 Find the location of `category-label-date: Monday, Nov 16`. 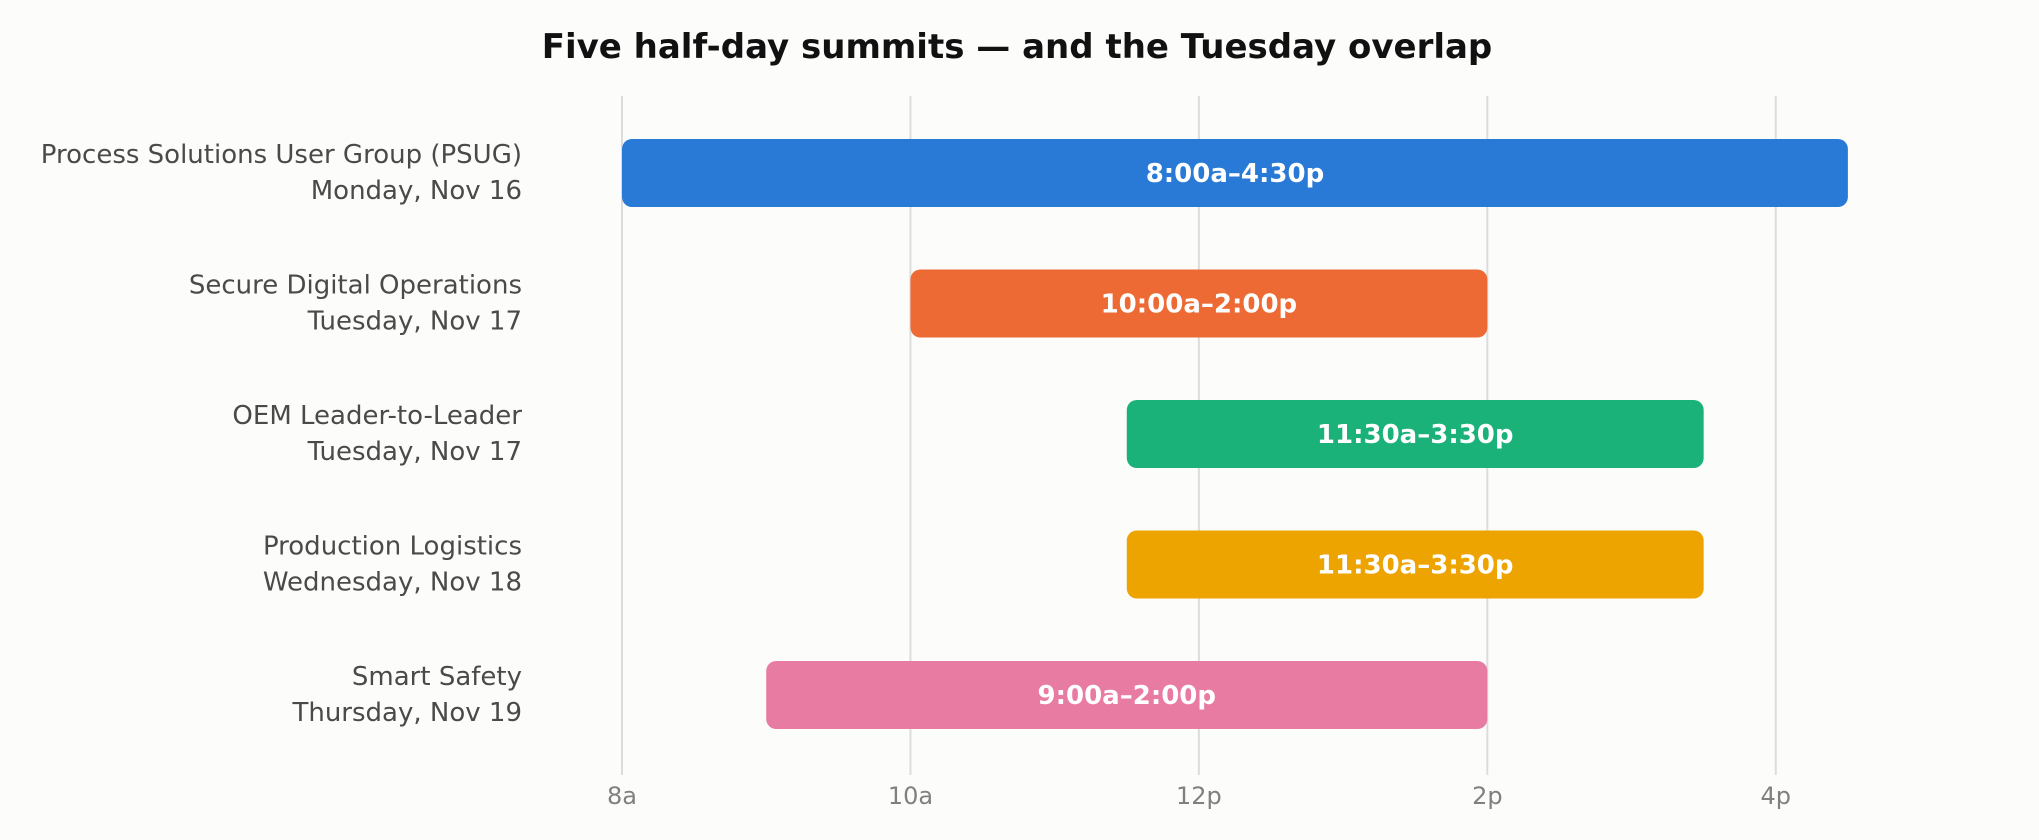

category-label-date: Monday, Nov 16 is located at coordinates (416, 191).